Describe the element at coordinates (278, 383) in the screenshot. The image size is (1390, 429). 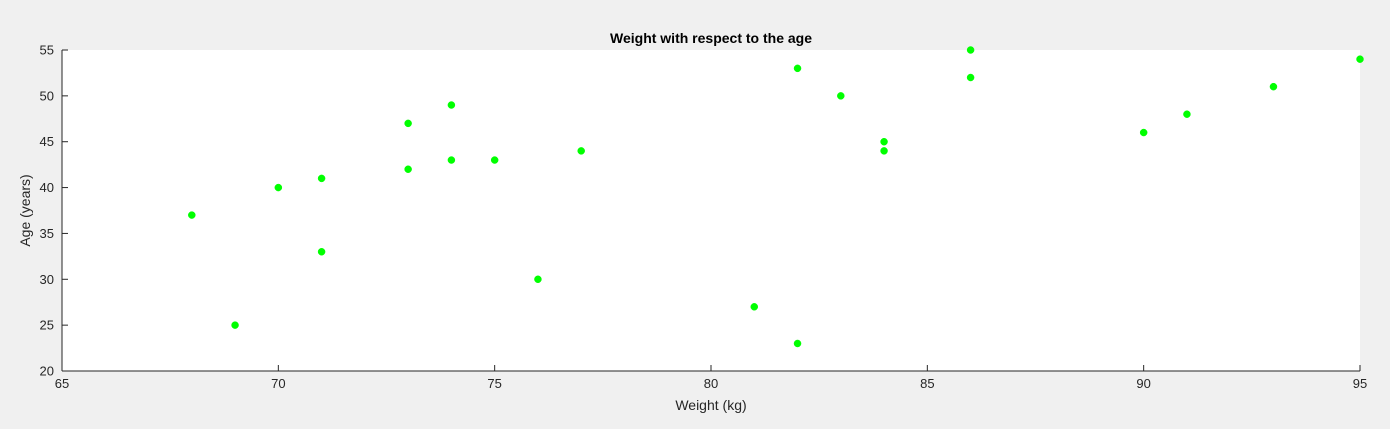
I see `x-tick-label: 70` at that location.